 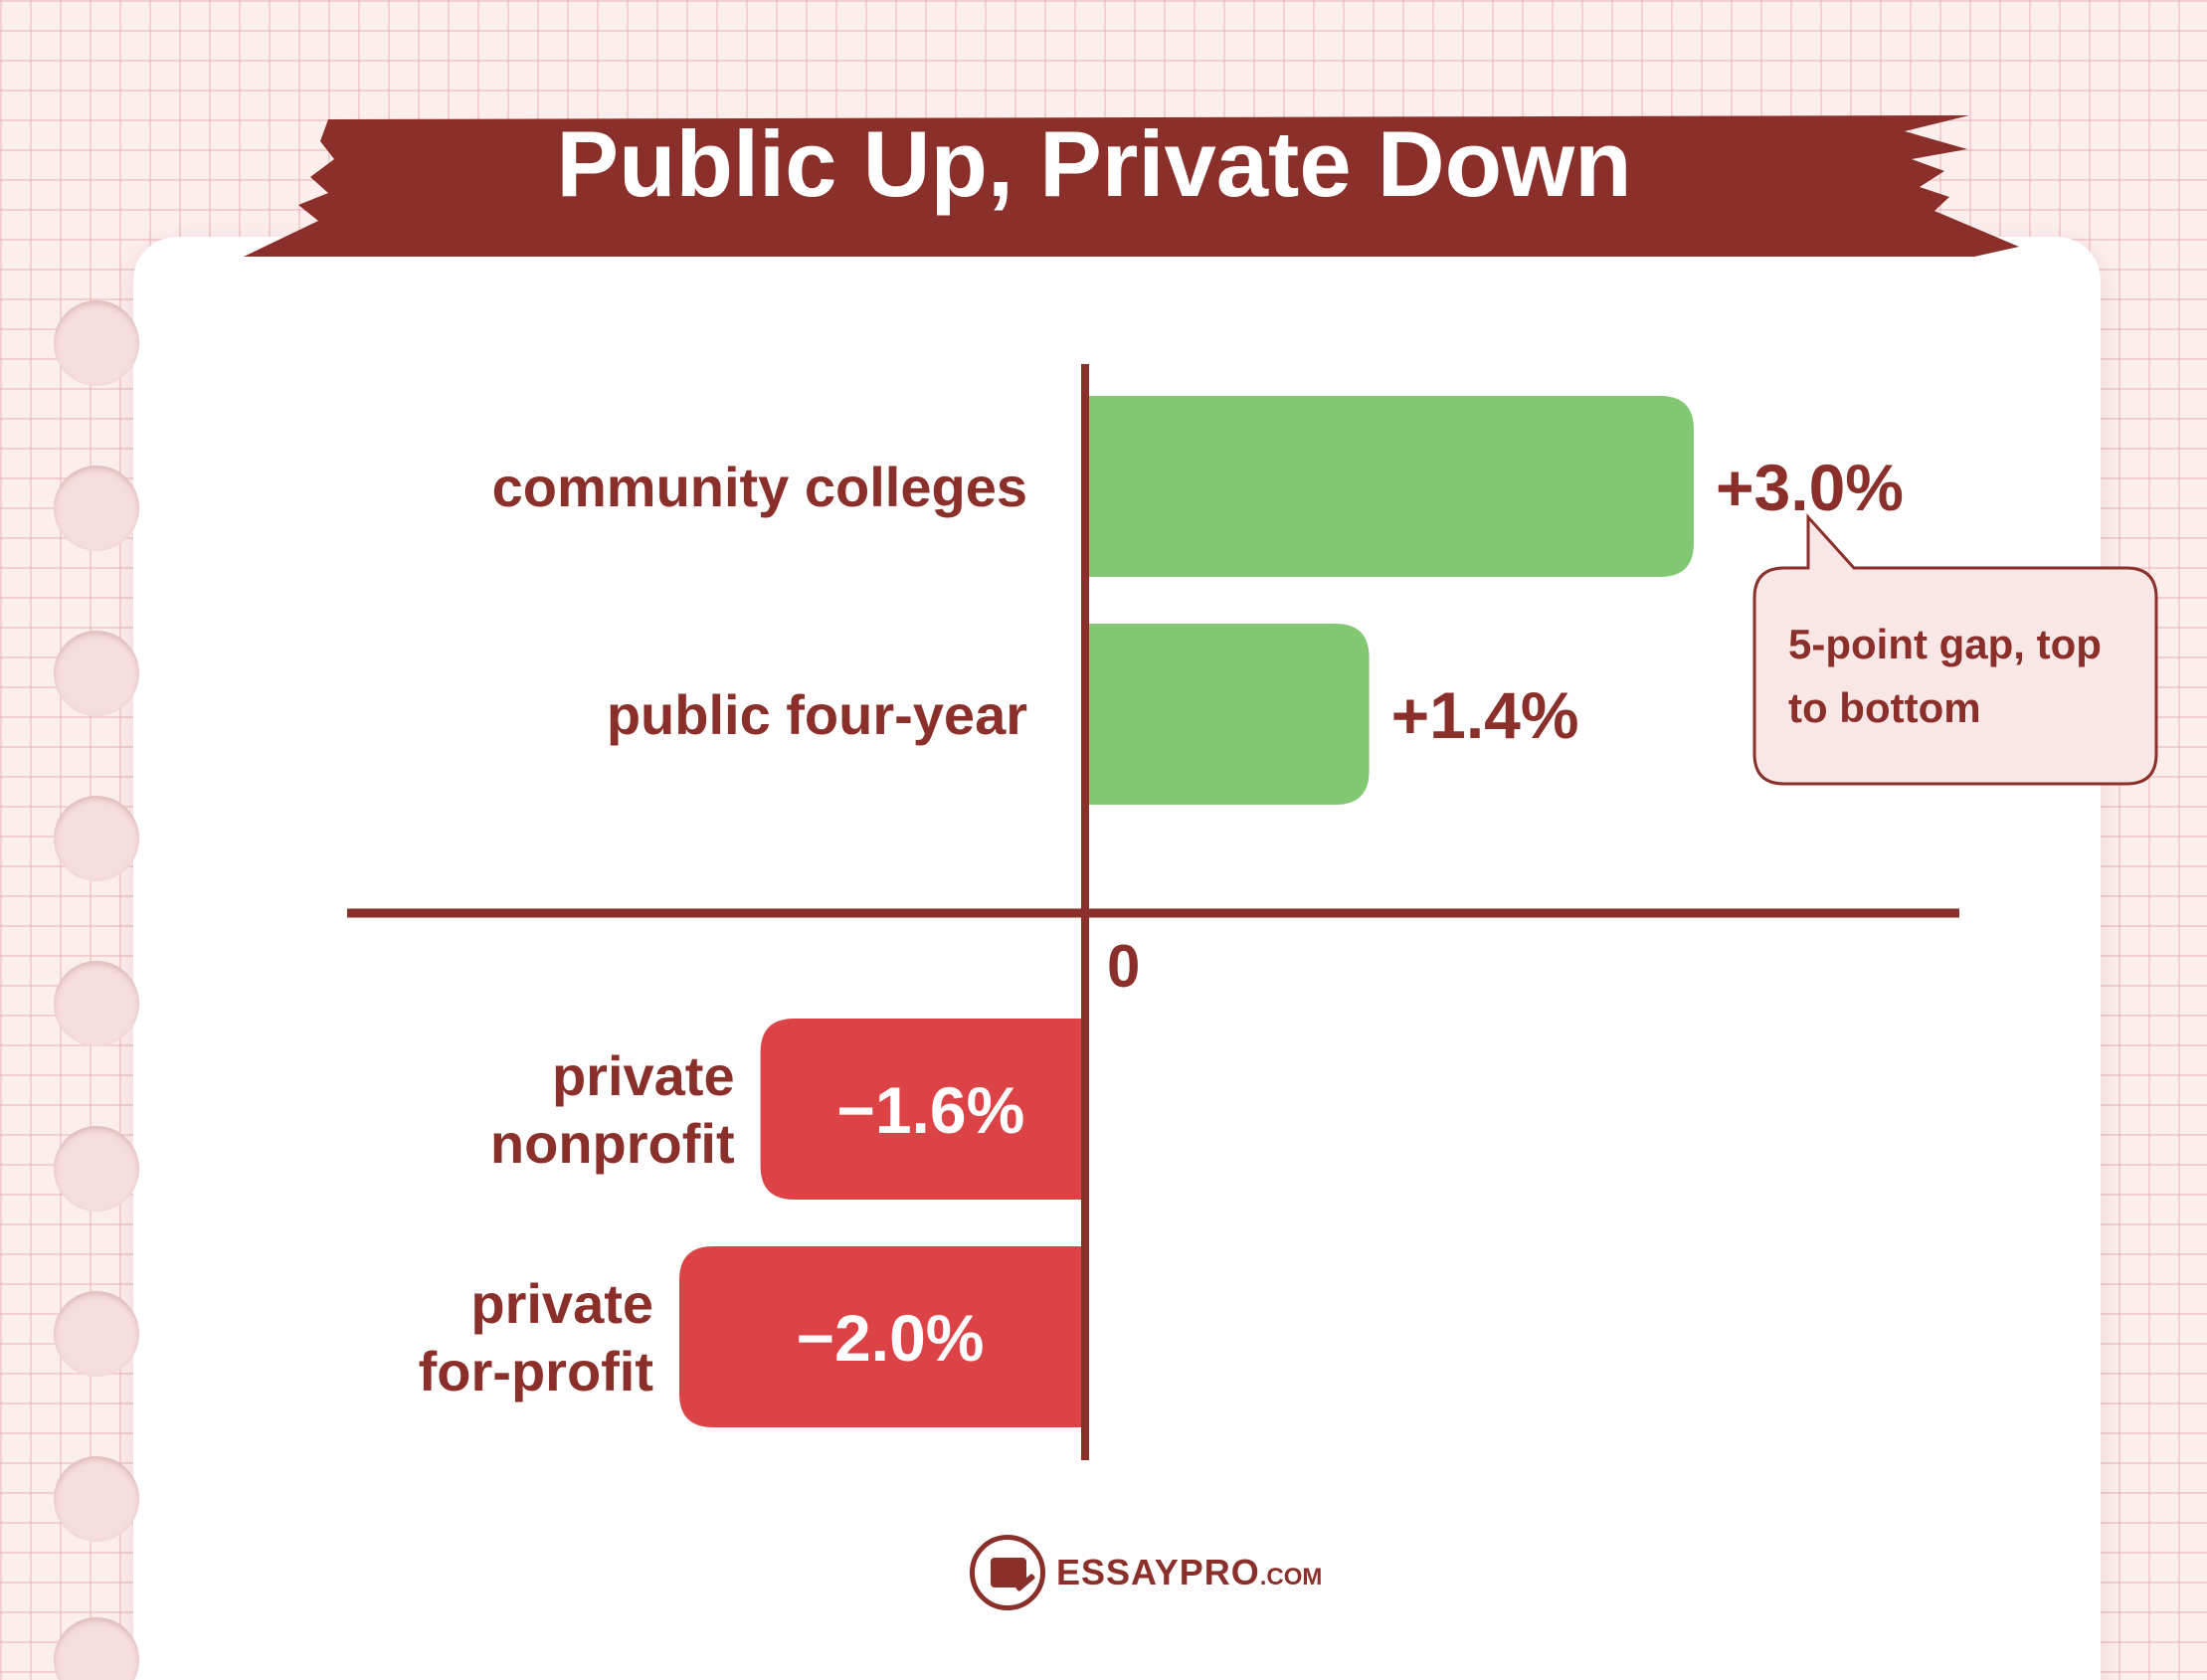 I want to click on title-banner, so click(x=1131, y=186).